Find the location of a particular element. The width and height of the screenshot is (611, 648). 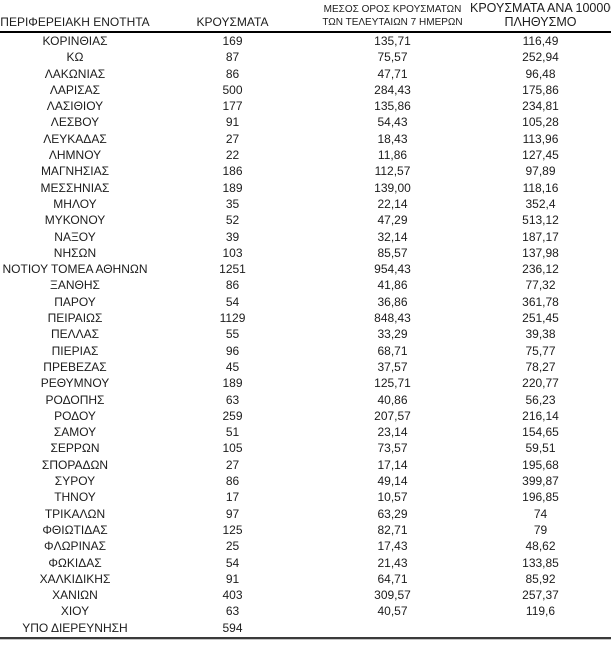

table-row: ΛΑΣΙΘΙΟΥ 177 135,86 234,81 is located at coordinates (305, 106).